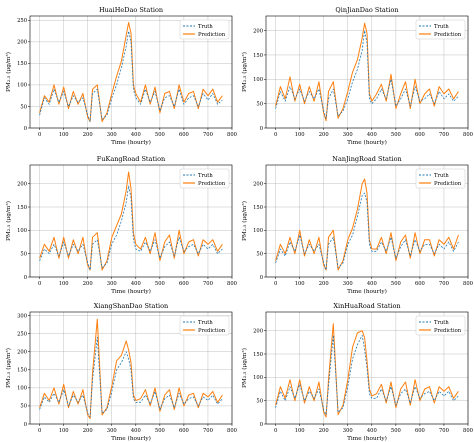 Image resolution: width=474 pixels, height=442 pixels. What do you see at coordinates (366, 306) in the screenshot?
I see `chart-title: XinHuaRoad Station` at bounding box center [366, 306].